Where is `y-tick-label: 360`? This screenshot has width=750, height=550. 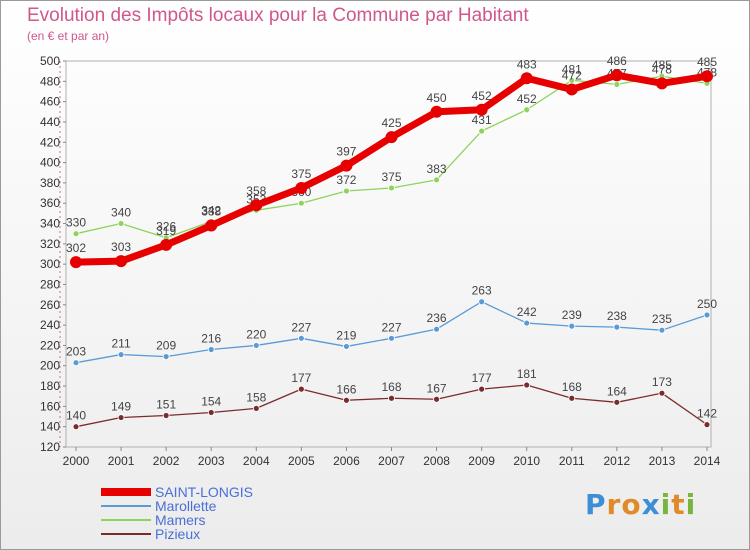 y-tick-label: 360 is located at coordinates (50, 203).